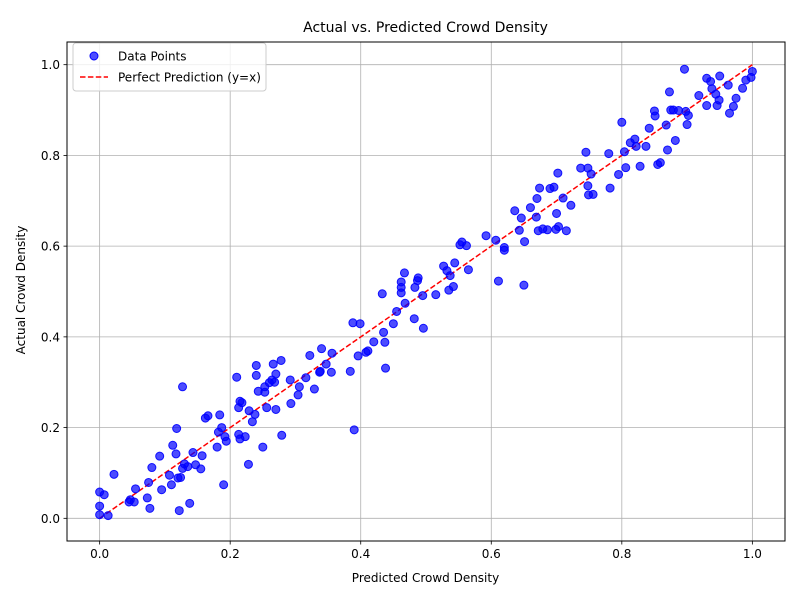 This screenshot has width=800, height=600. What do you see at coordinates (491, 554) in the screenshot?
I see `x-tick-label: 0.6` at bounding box center [491, 554].